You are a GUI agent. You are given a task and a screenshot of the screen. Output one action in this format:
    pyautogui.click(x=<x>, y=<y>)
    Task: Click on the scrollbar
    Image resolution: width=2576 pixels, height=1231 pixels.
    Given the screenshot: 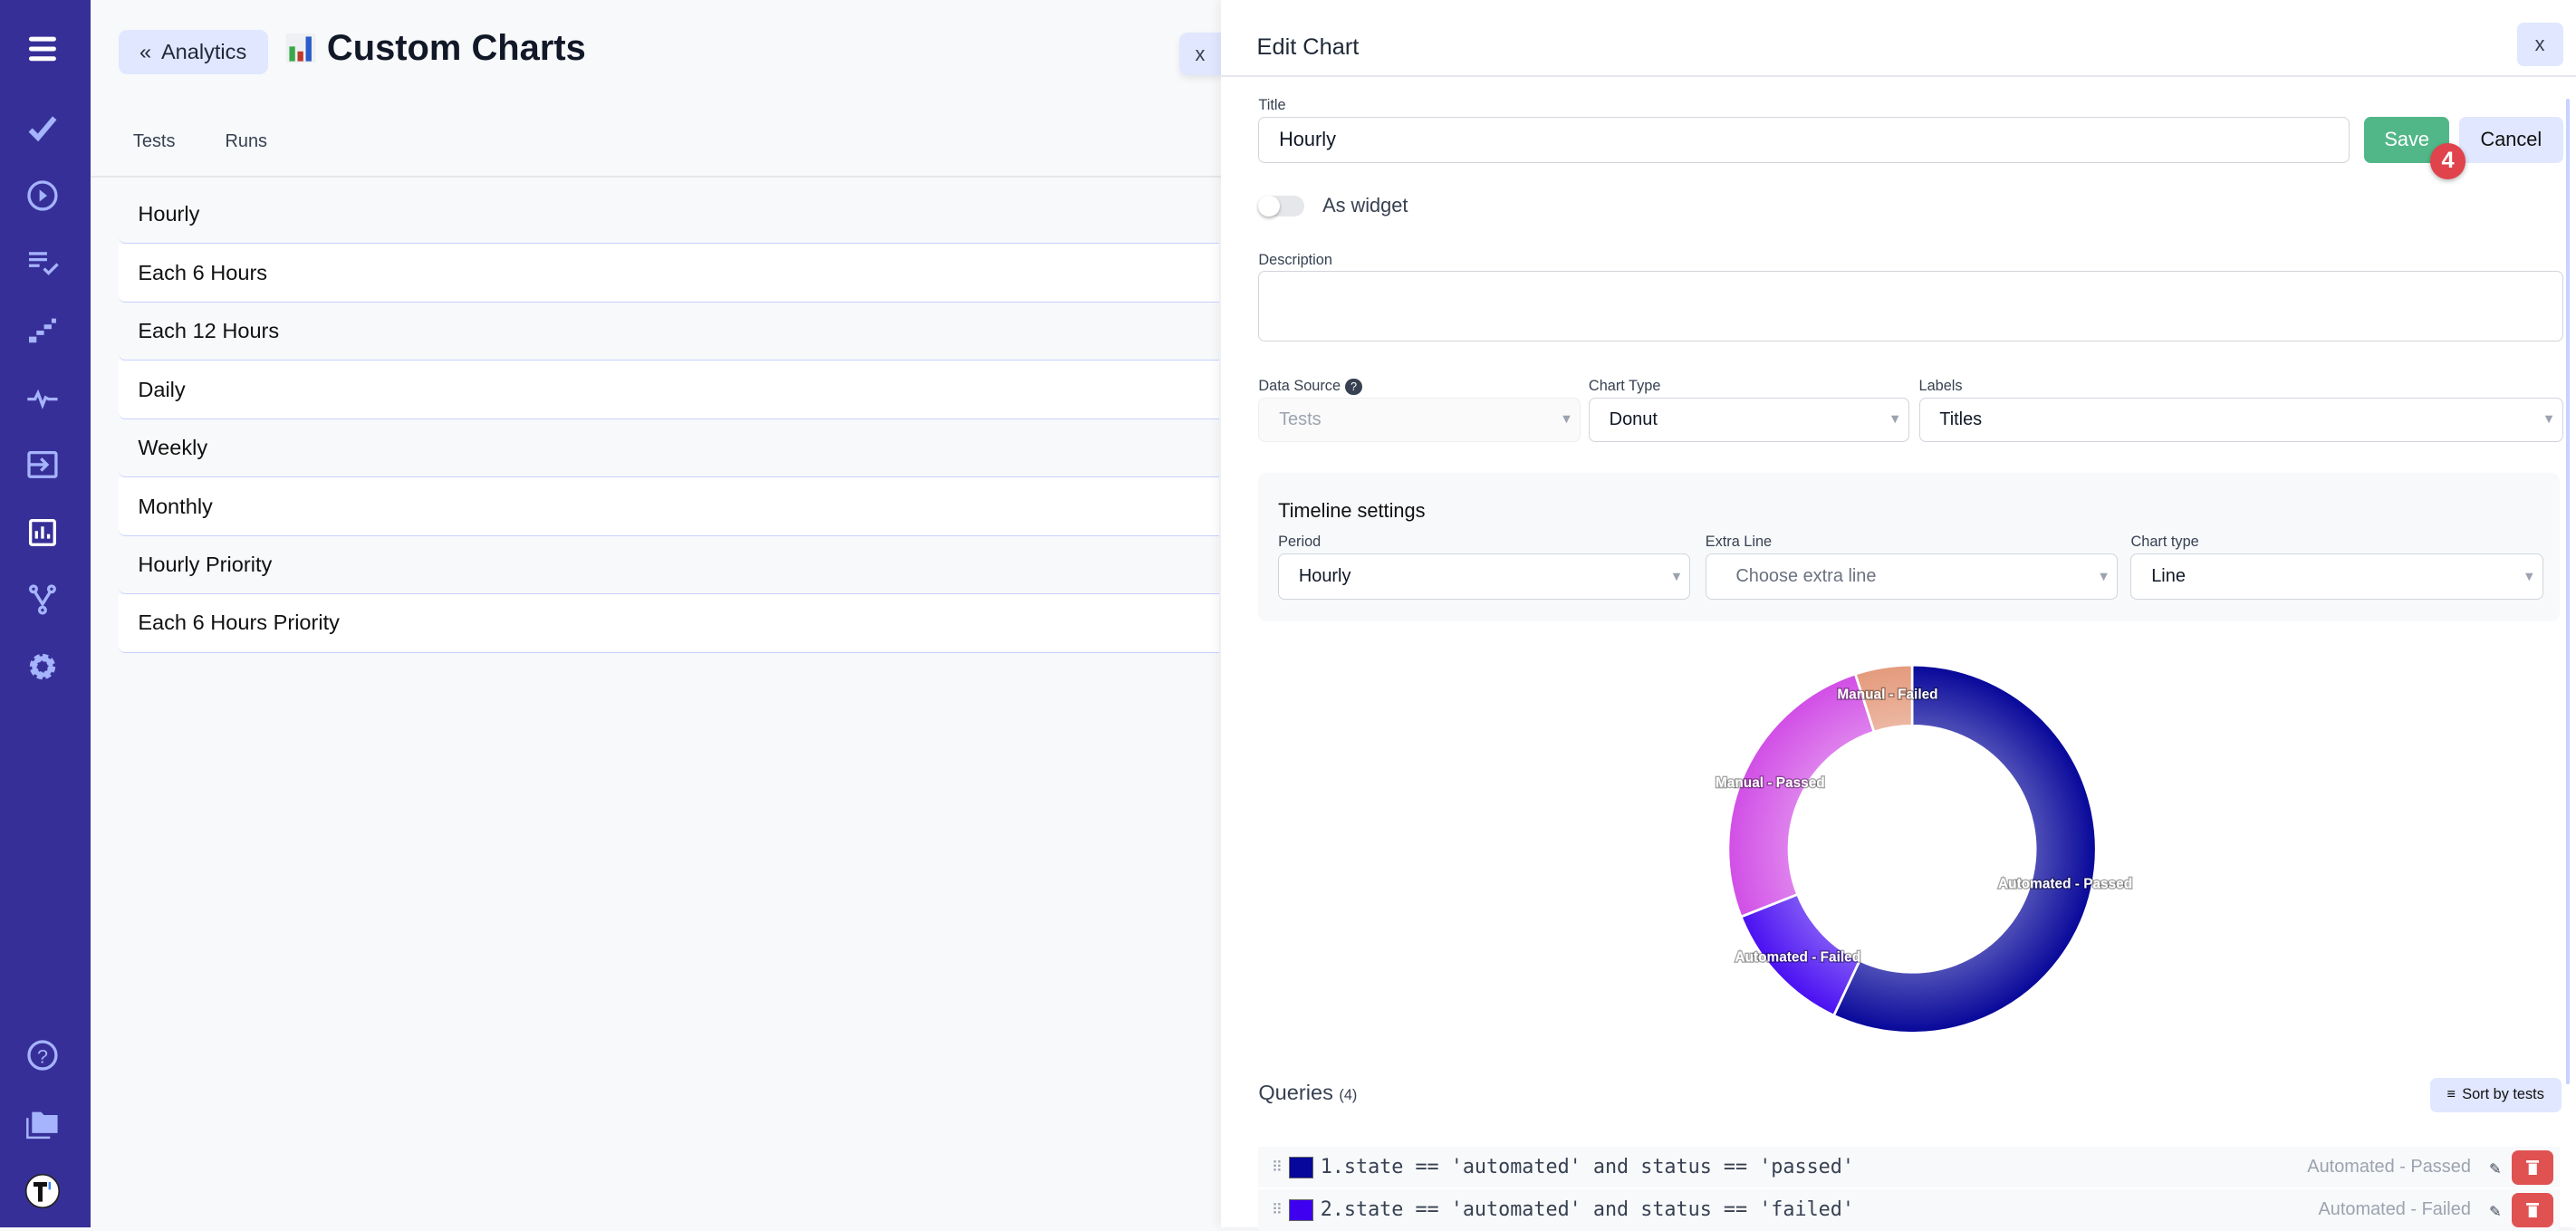 What is the action you would take?
    pyautogui.click(x=2568, y=591)
    